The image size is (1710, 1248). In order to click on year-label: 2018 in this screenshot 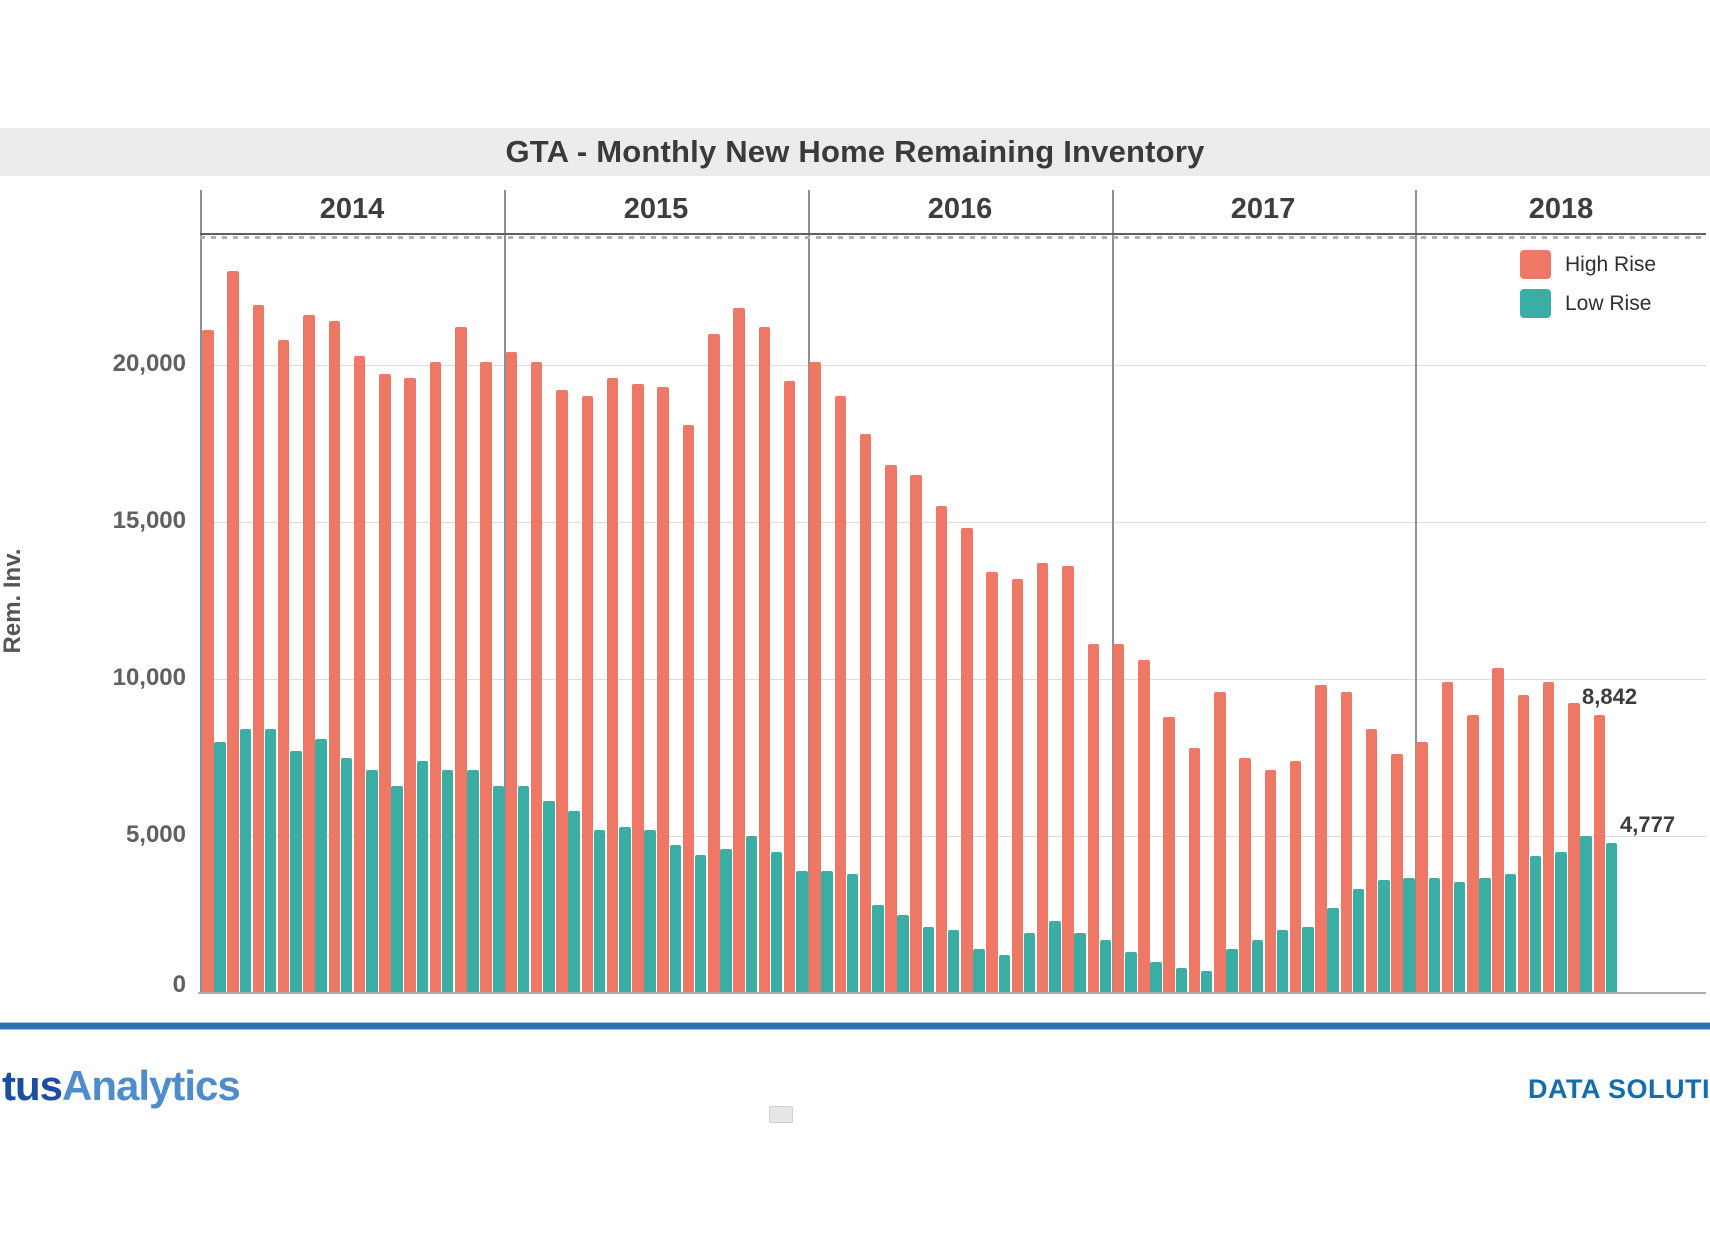, I will do `click(1561, 209)`.